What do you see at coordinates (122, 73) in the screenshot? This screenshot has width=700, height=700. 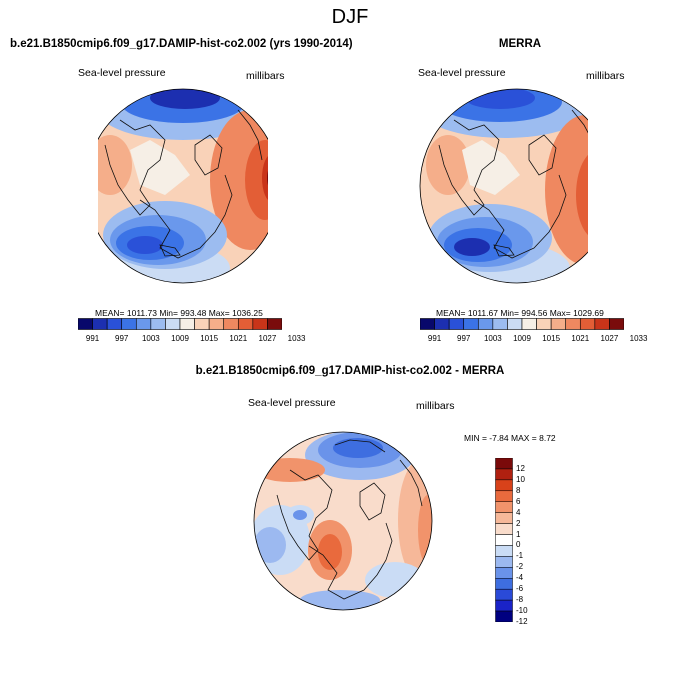 I see `panel1-variable-label: Sea-level pressure` at bounding box center [122, 73].